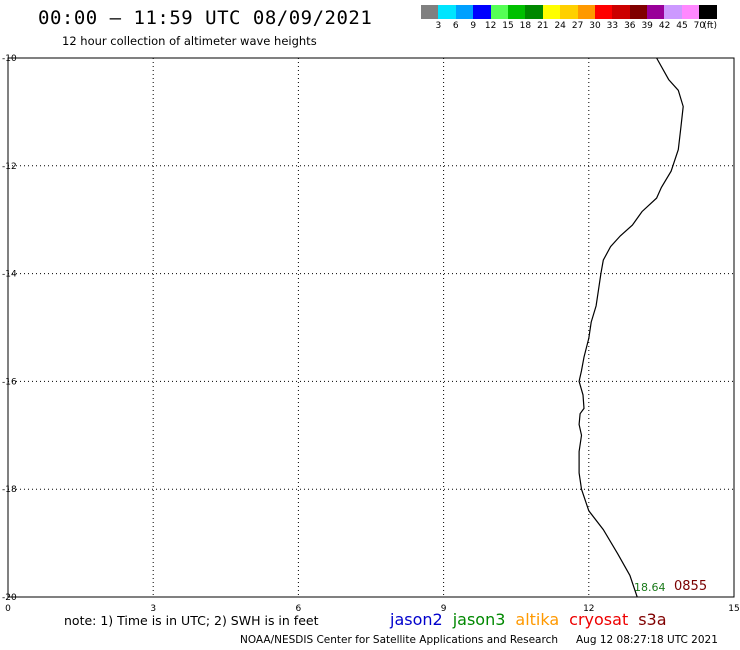 This screenshot has width=740, height=650. I want to click on legend-label: 3, so click(438, 26).